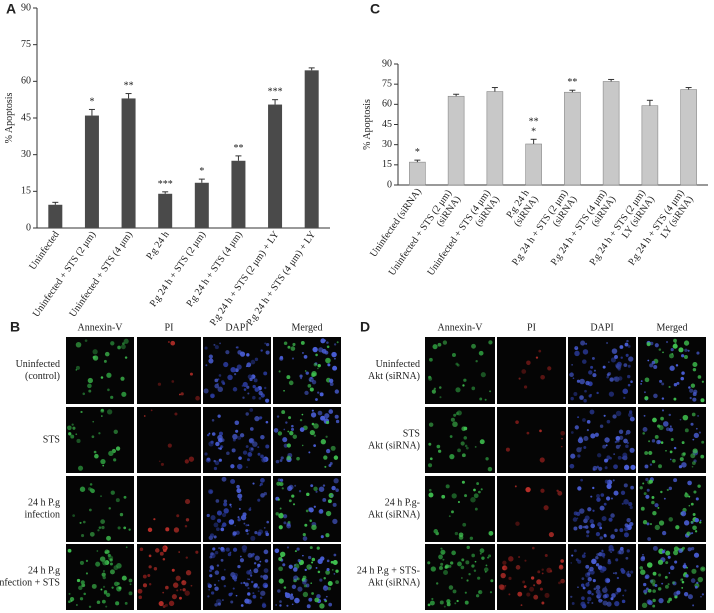  What do you see at coordinates (26, 44) in the screenshot?
I see `y-tick-label: 75` at bounding box center [26, 44].